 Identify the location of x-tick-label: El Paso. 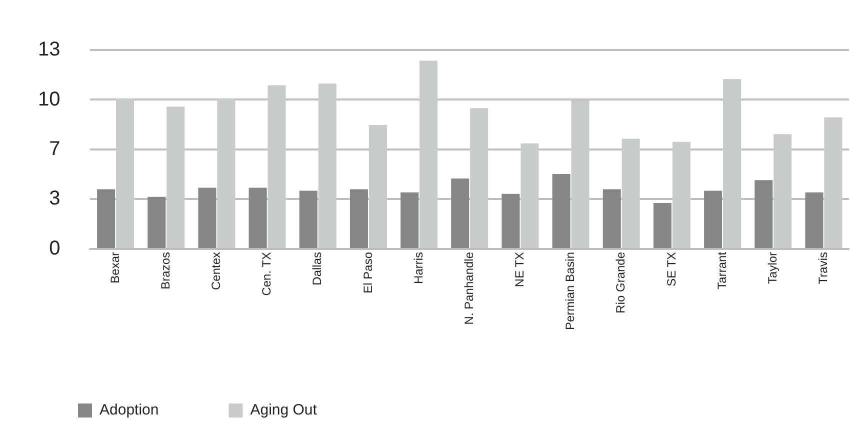
(367, 273).